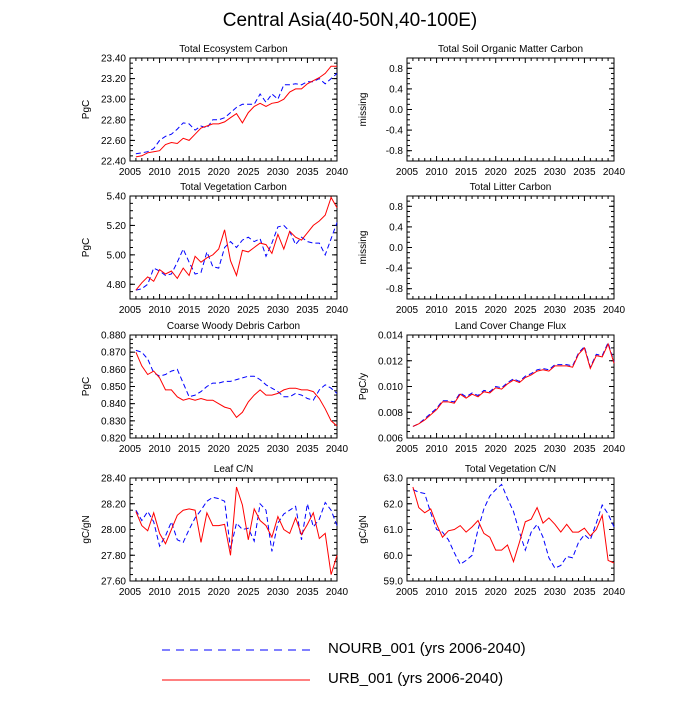 Image resolution: width=700 pixels, height=705 pixels. I want to click on y-tick-label: 22.60, so click(113, 141).